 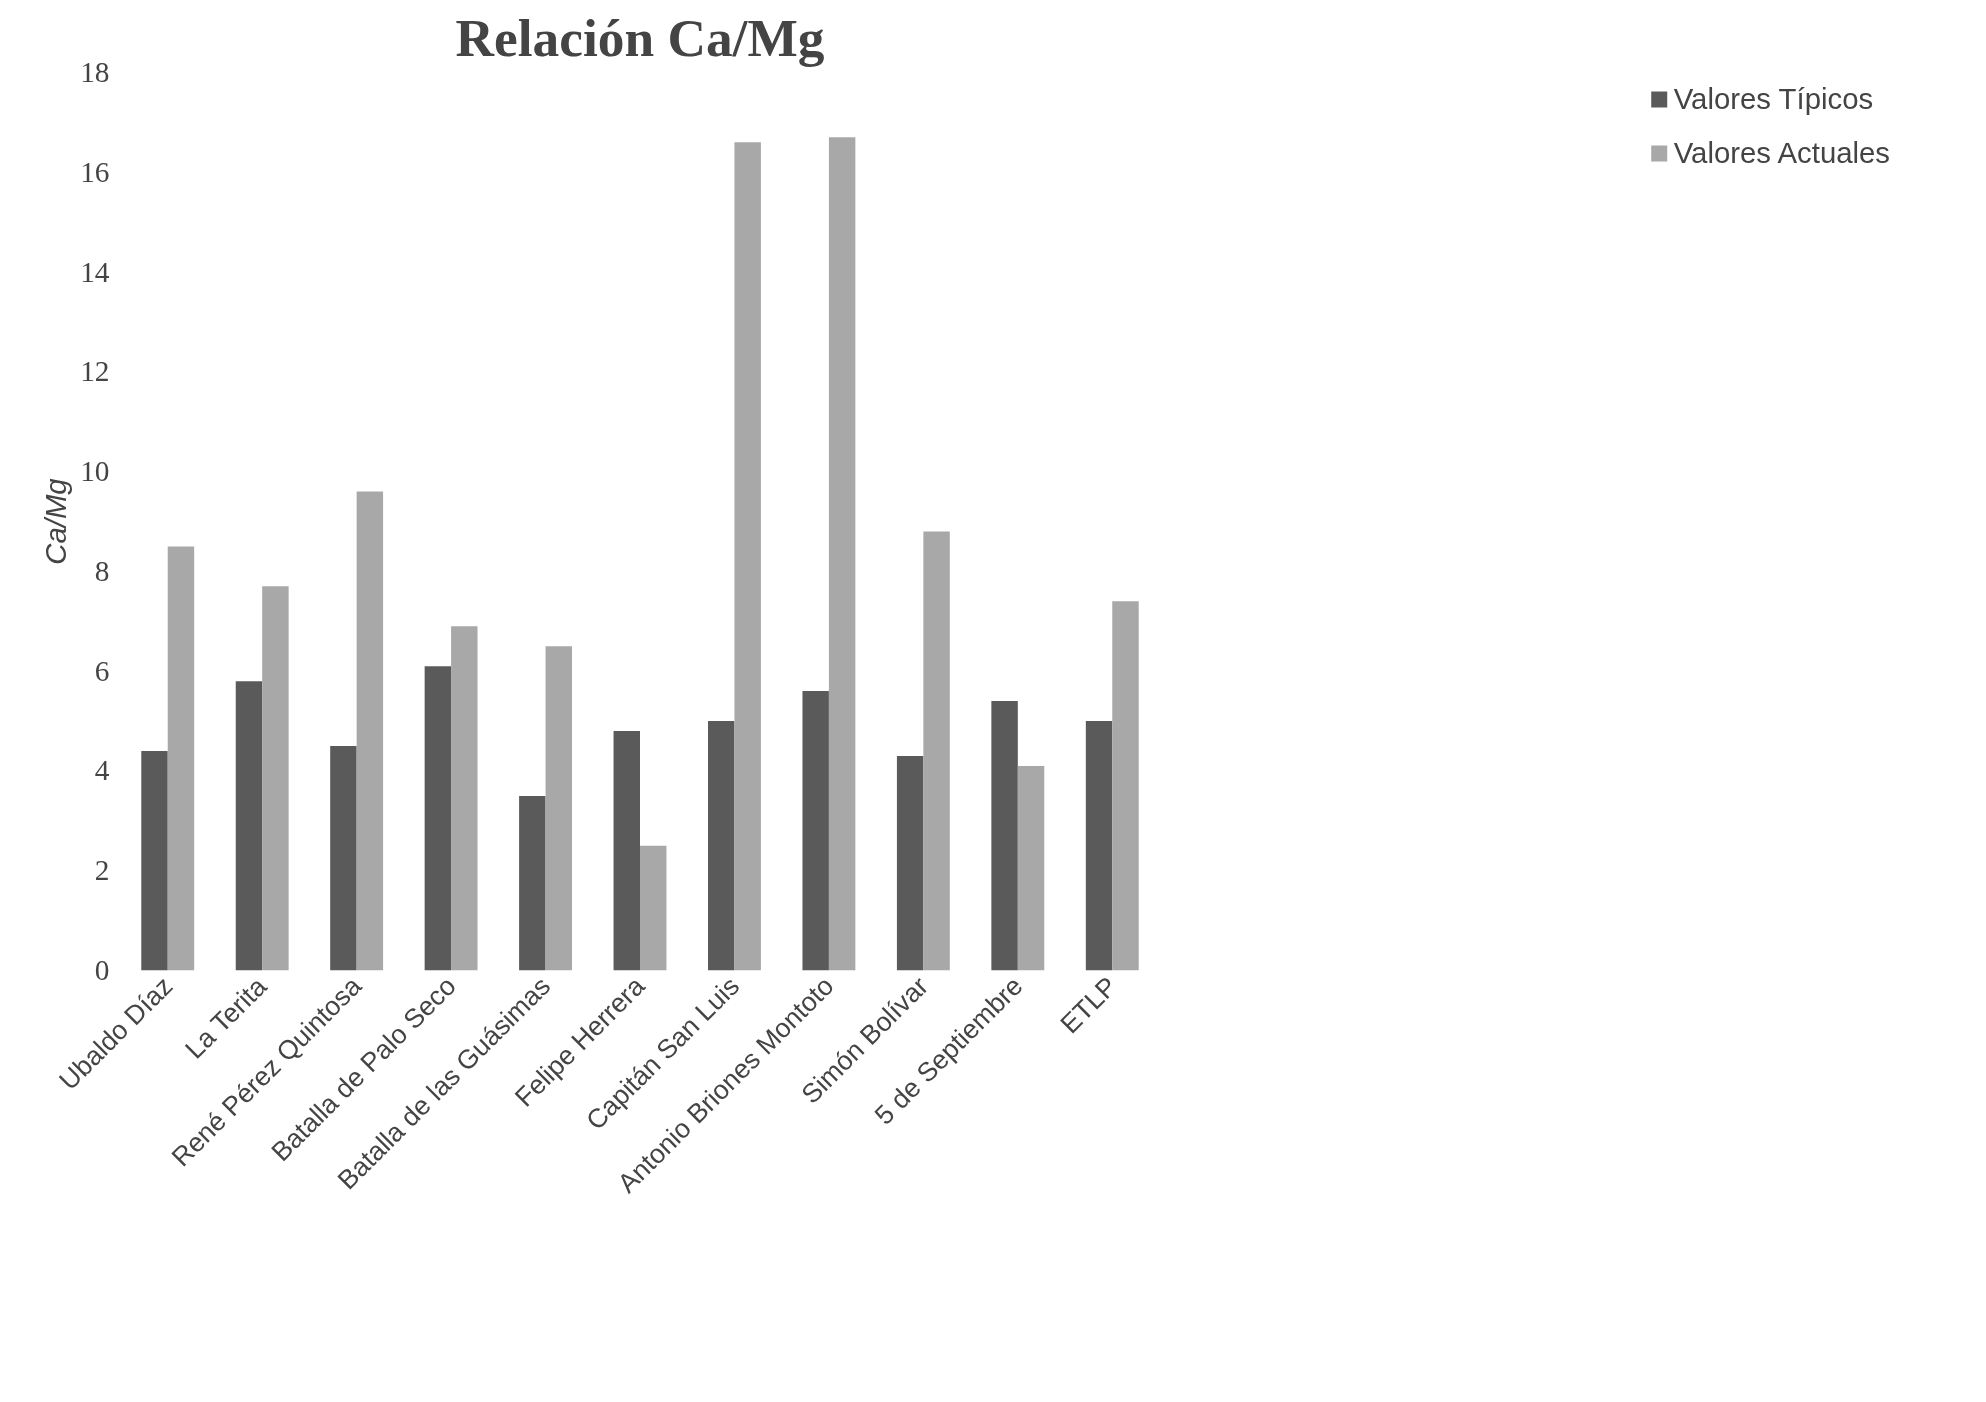 I want to click on y-tick-label: 18, so click(x=95, y=72).